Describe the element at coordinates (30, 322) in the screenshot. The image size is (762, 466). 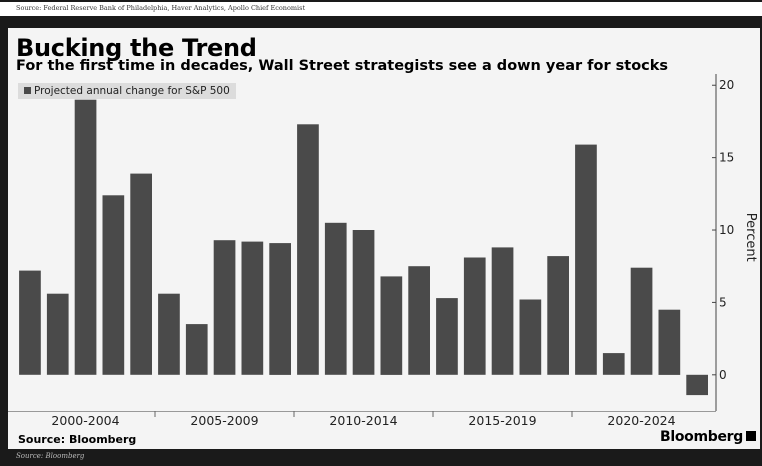
I see `bar-2000` at that location.